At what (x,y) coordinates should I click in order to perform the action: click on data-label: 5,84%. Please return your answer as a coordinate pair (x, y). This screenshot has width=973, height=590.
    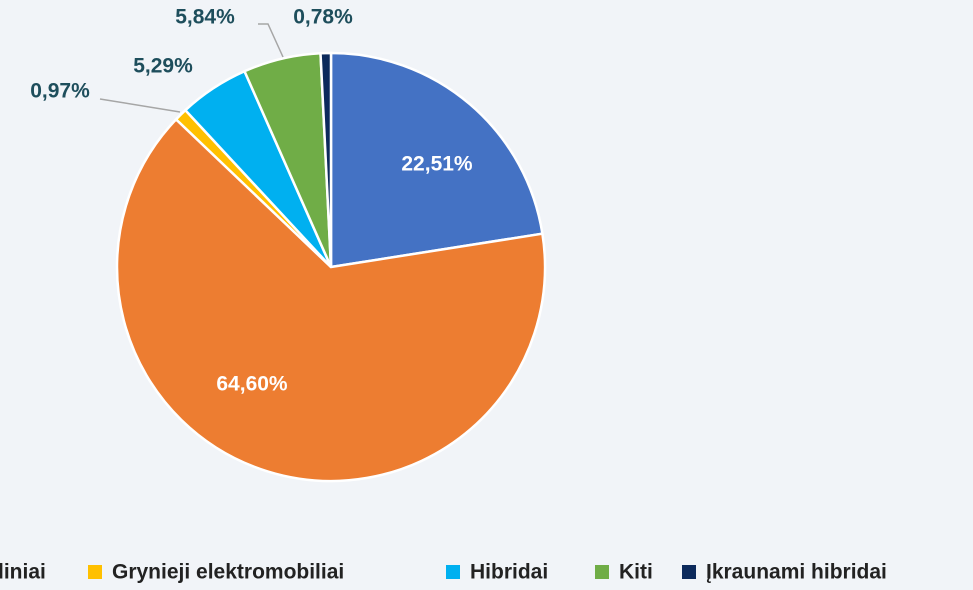
    Looking at the image, I should click on (205, 17).